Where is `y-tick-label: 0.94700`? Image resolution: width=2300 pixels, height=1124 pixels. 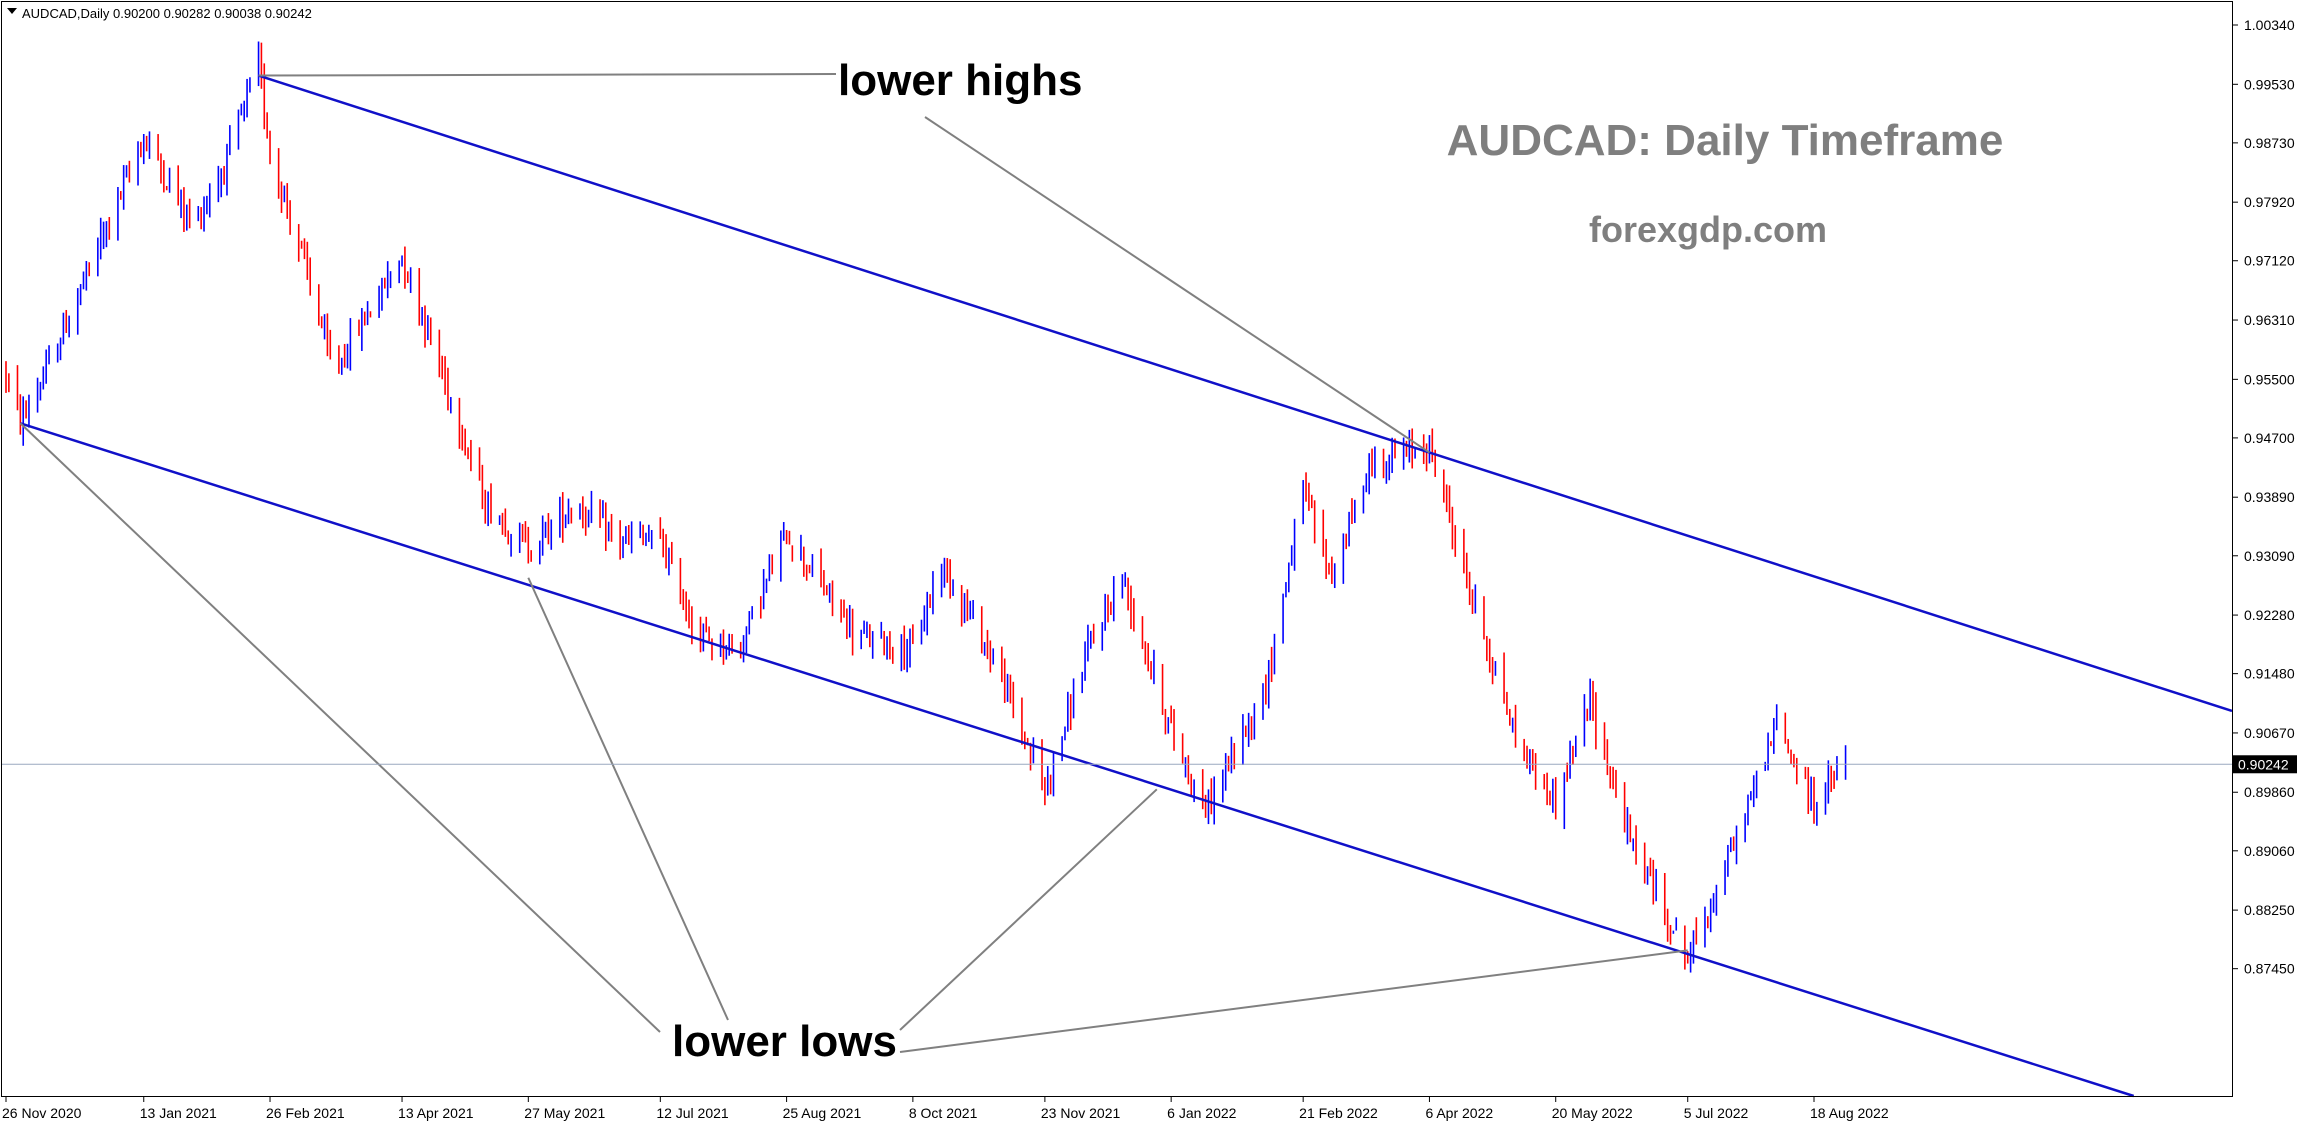 y-tick-label: 0.94700 is located at coordinates (2269, 438).